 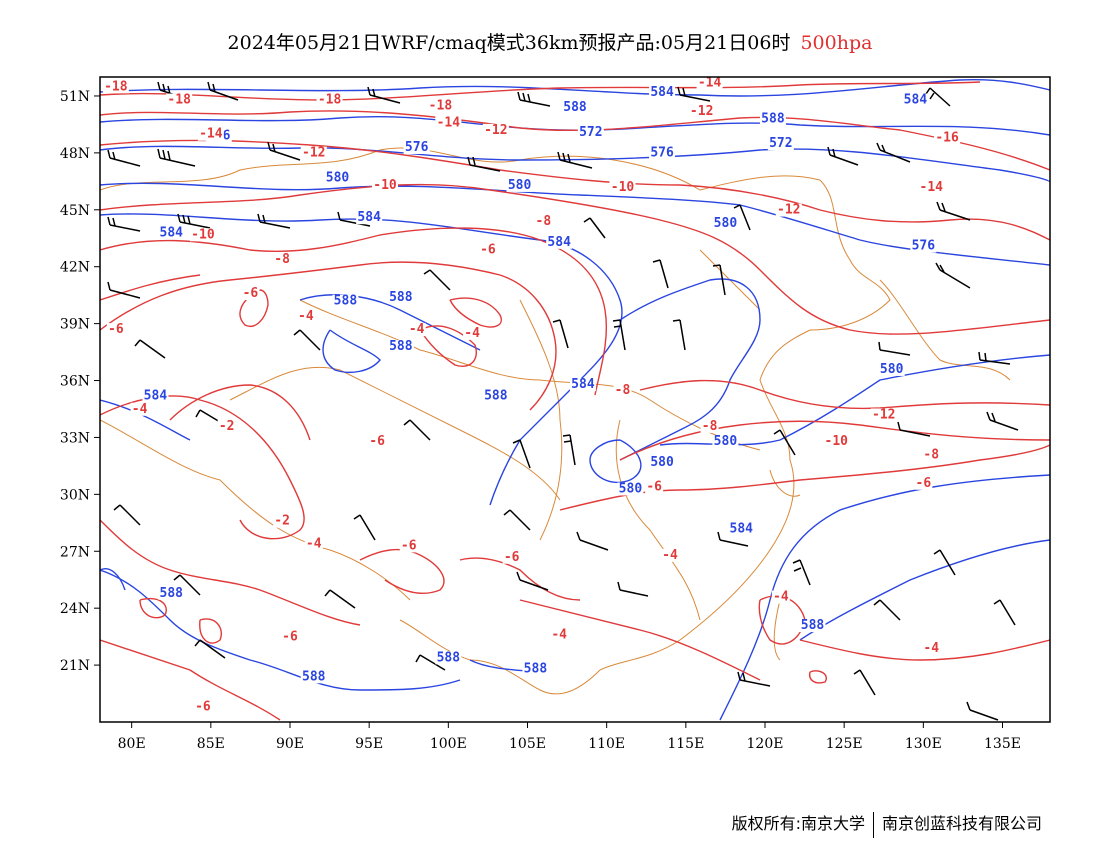 What do you see at coordinates (75, 382) in the screenshot?
I see `y-tick-label: 36N` at bounding box center [75, 382].